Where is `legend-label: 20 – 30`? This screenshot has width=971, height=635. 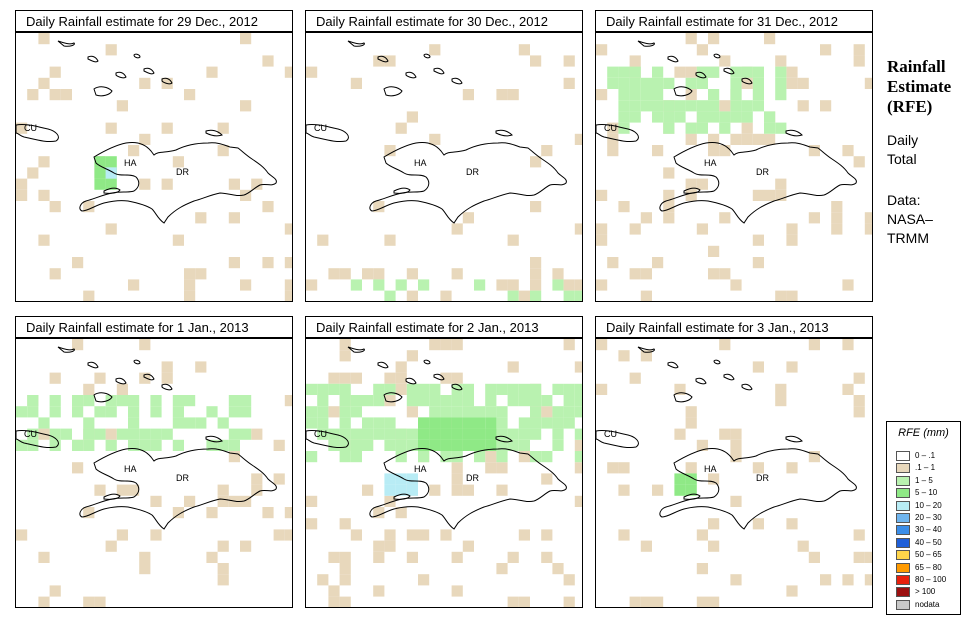
legend-label: 20 – 30 is located at coordinates (928, 517).